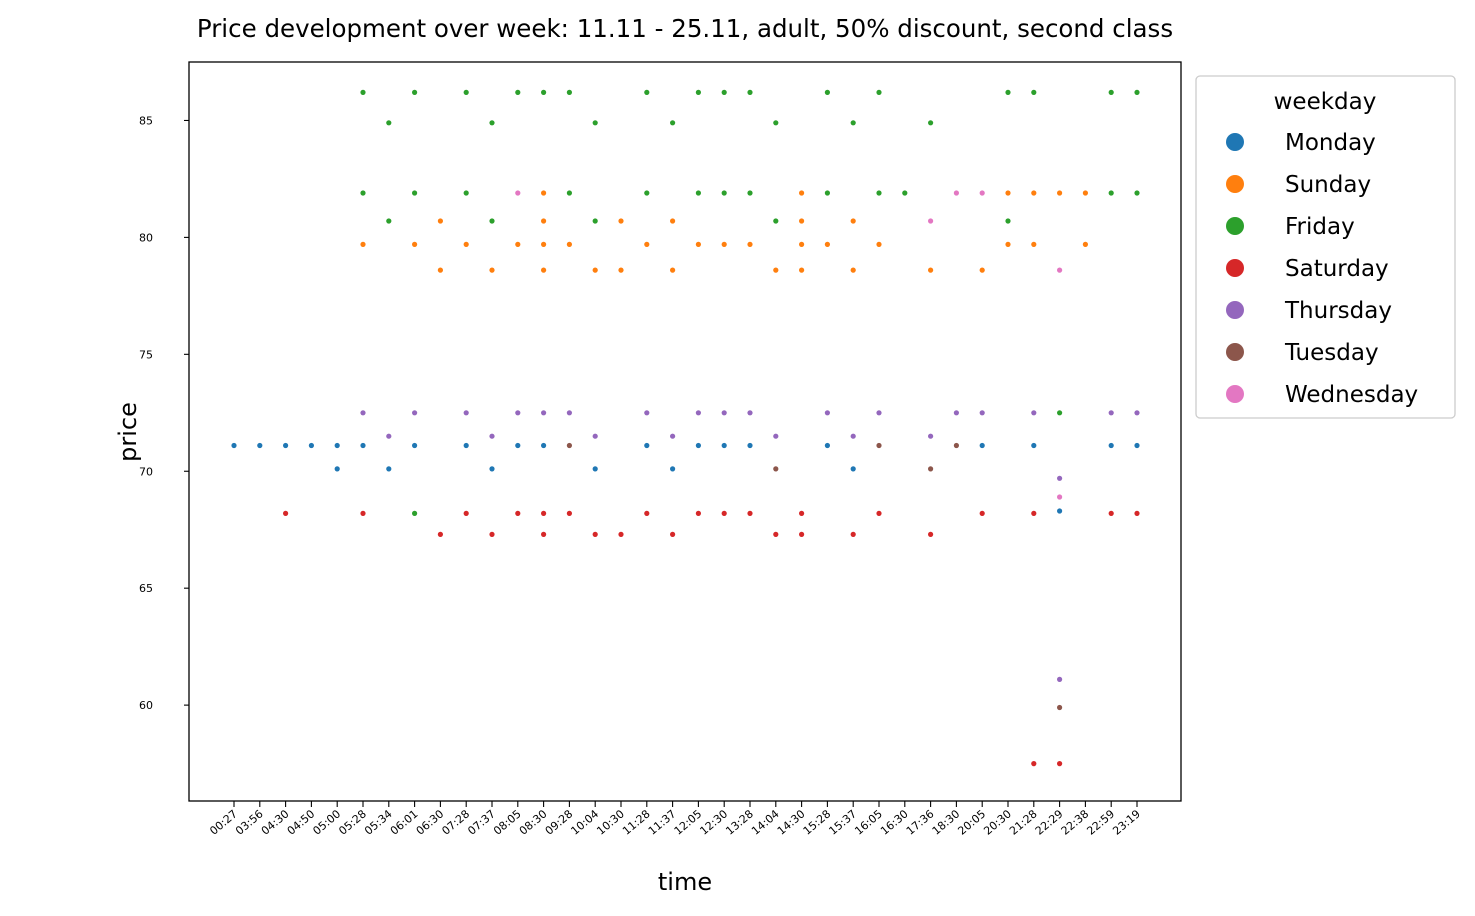  What do you see at coordinates (1235, 184) in the screenshot?
I see `legend-marker-sunday` at bounding box center [1235, 184].